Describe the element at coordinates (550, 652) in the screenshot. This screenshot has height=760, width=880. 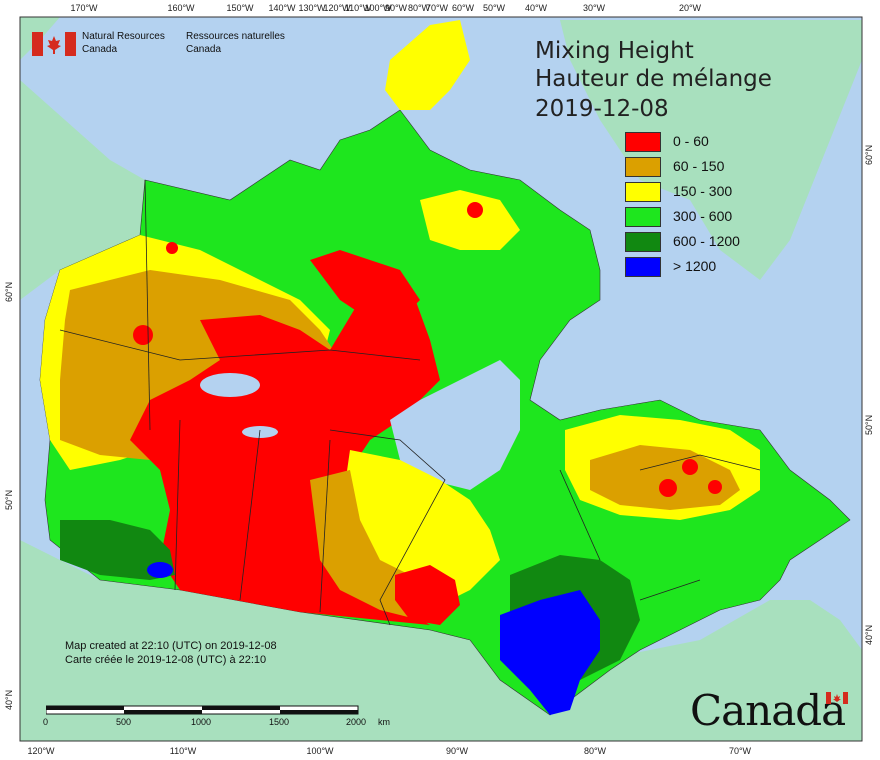
I see `zone-blue-ontario` at that location.